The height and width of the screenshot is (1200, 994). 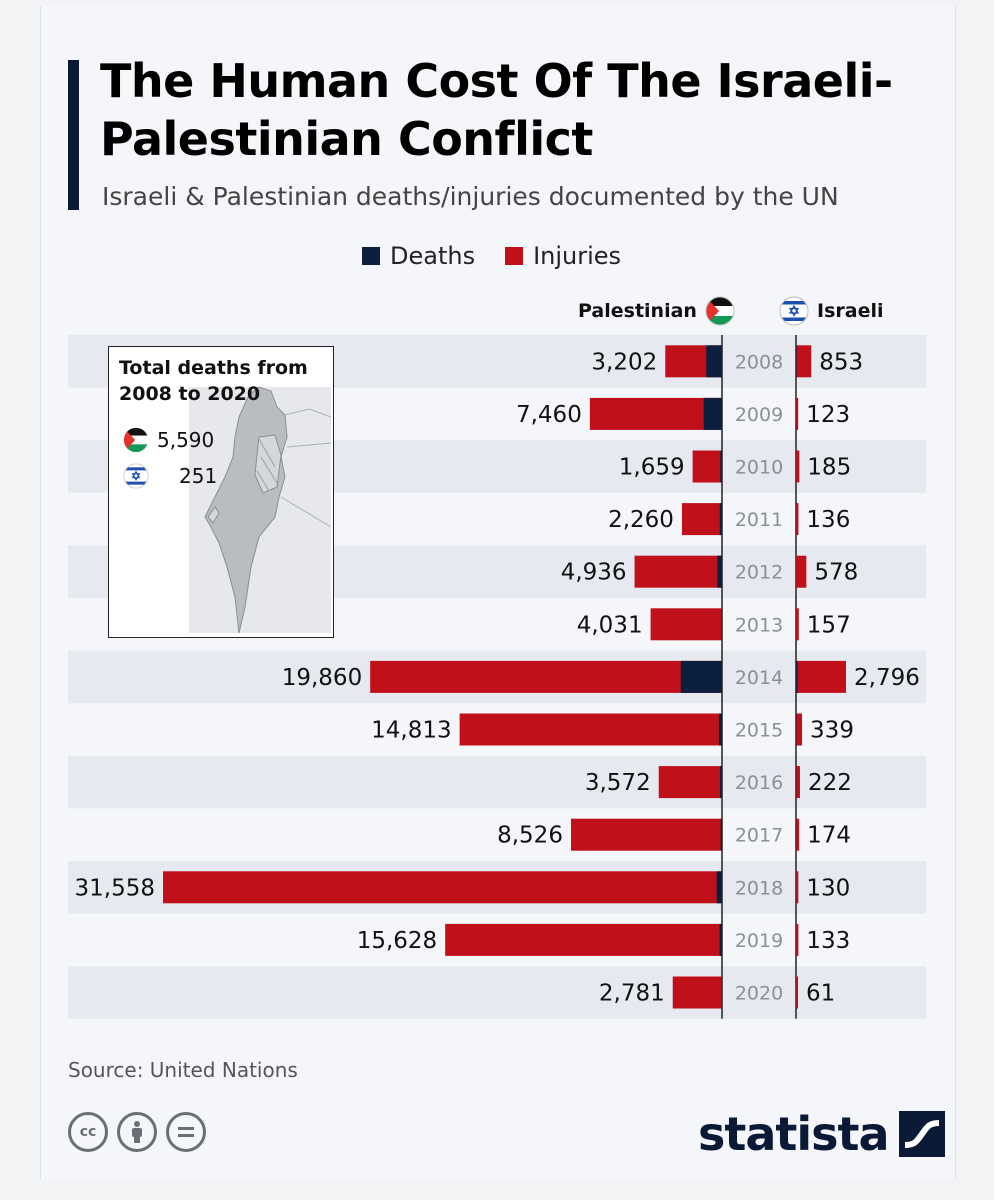 I want to click on data-label-israeli: 222, so click(x=830, y=783).